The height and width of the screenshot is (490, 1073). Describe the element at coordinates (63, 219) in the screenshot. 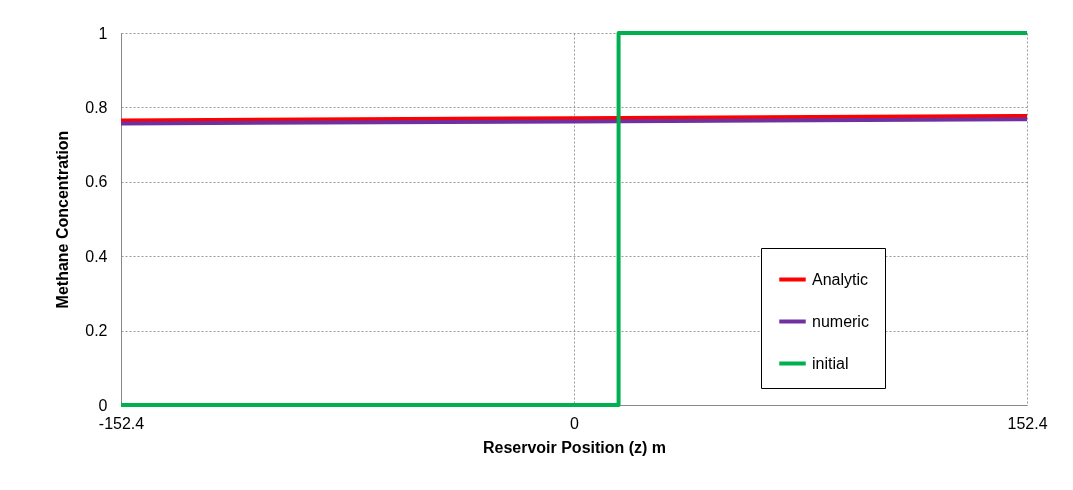

I see `y-axis-title: Methane Concentration` at that location.